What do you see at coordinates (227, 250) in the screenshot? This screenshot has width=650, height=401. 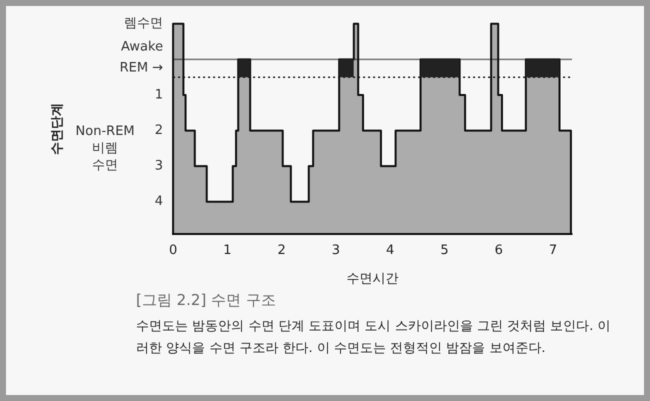 I see `x-tick-label: 1` at bounding box center [227, 250].